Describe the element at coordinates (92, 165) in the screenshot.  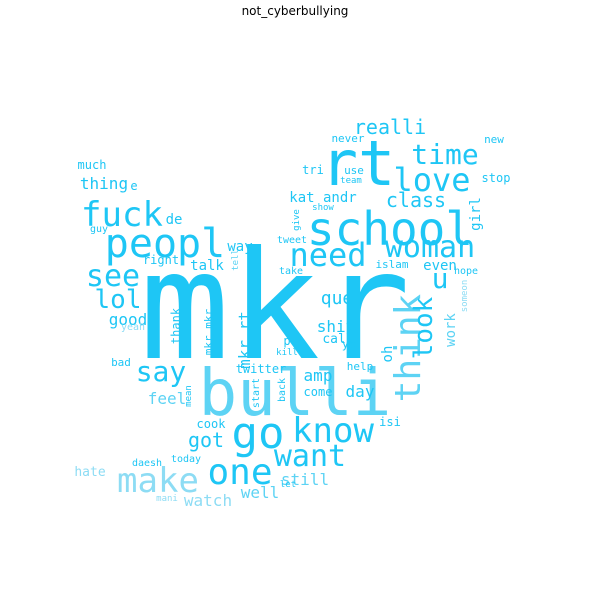
I see `cloud-word: much` at that location.